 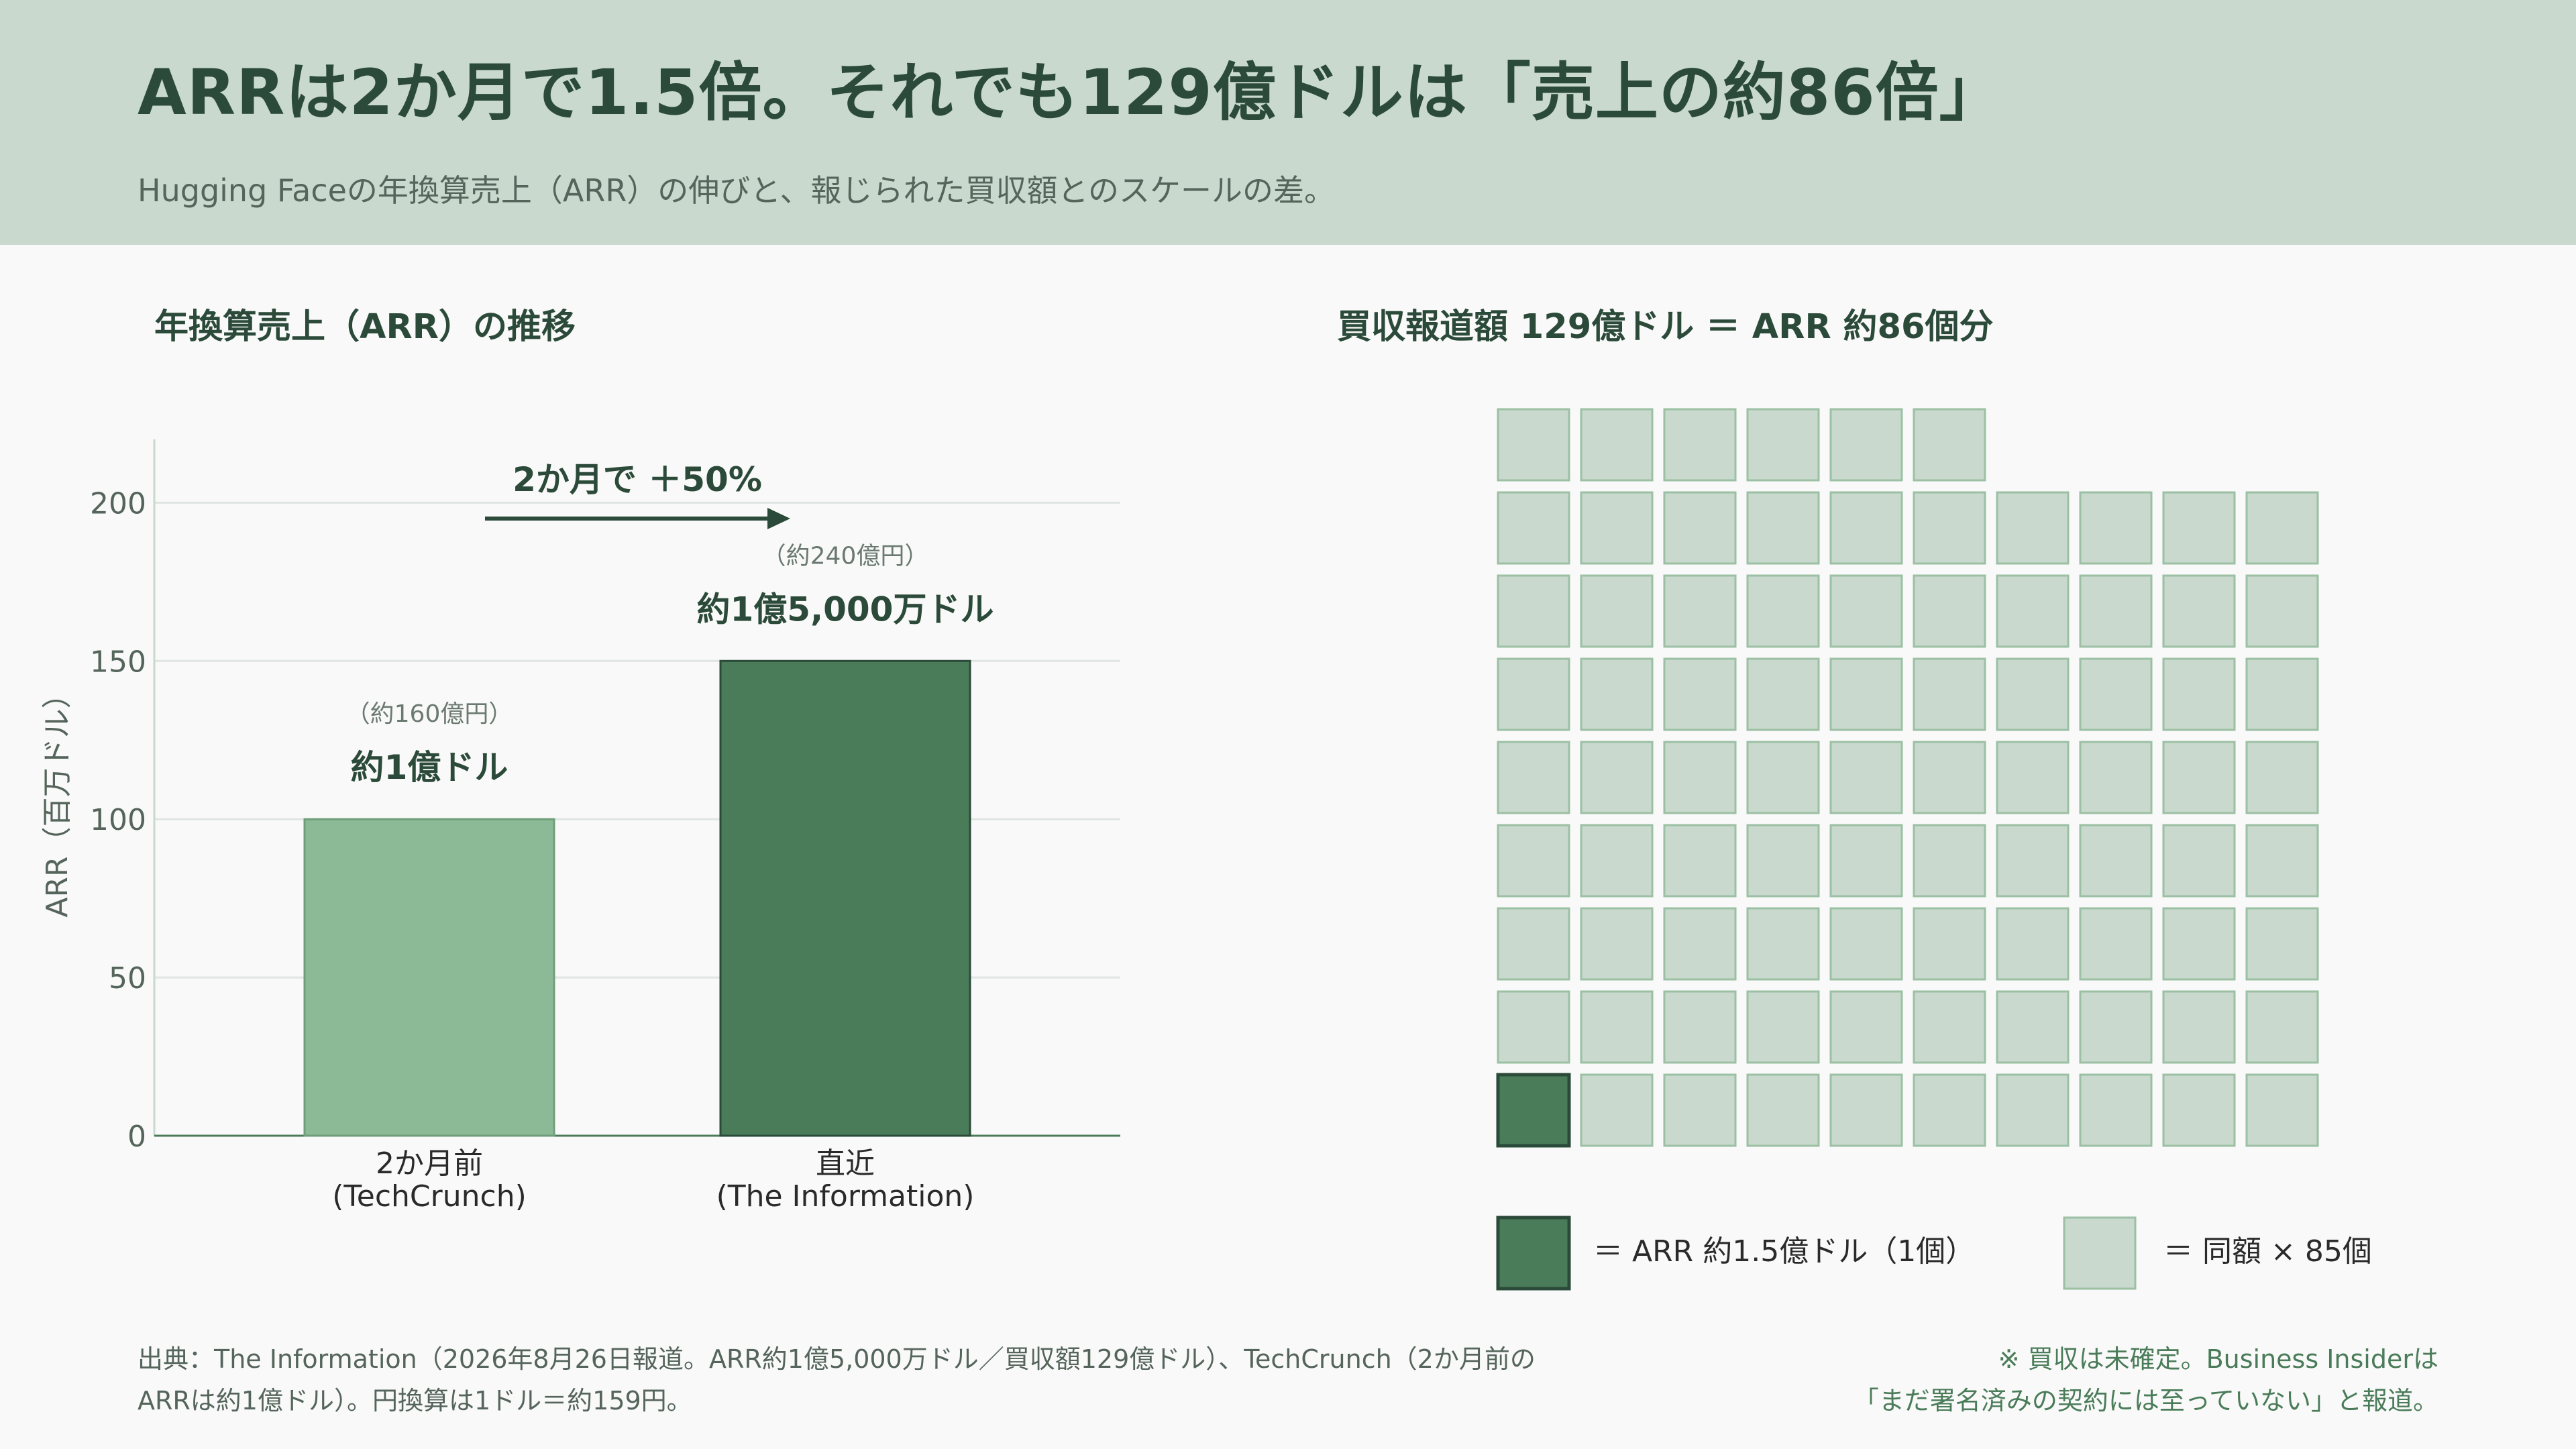 I want to click on growth-arrow-head, so click(x=778, y=518).